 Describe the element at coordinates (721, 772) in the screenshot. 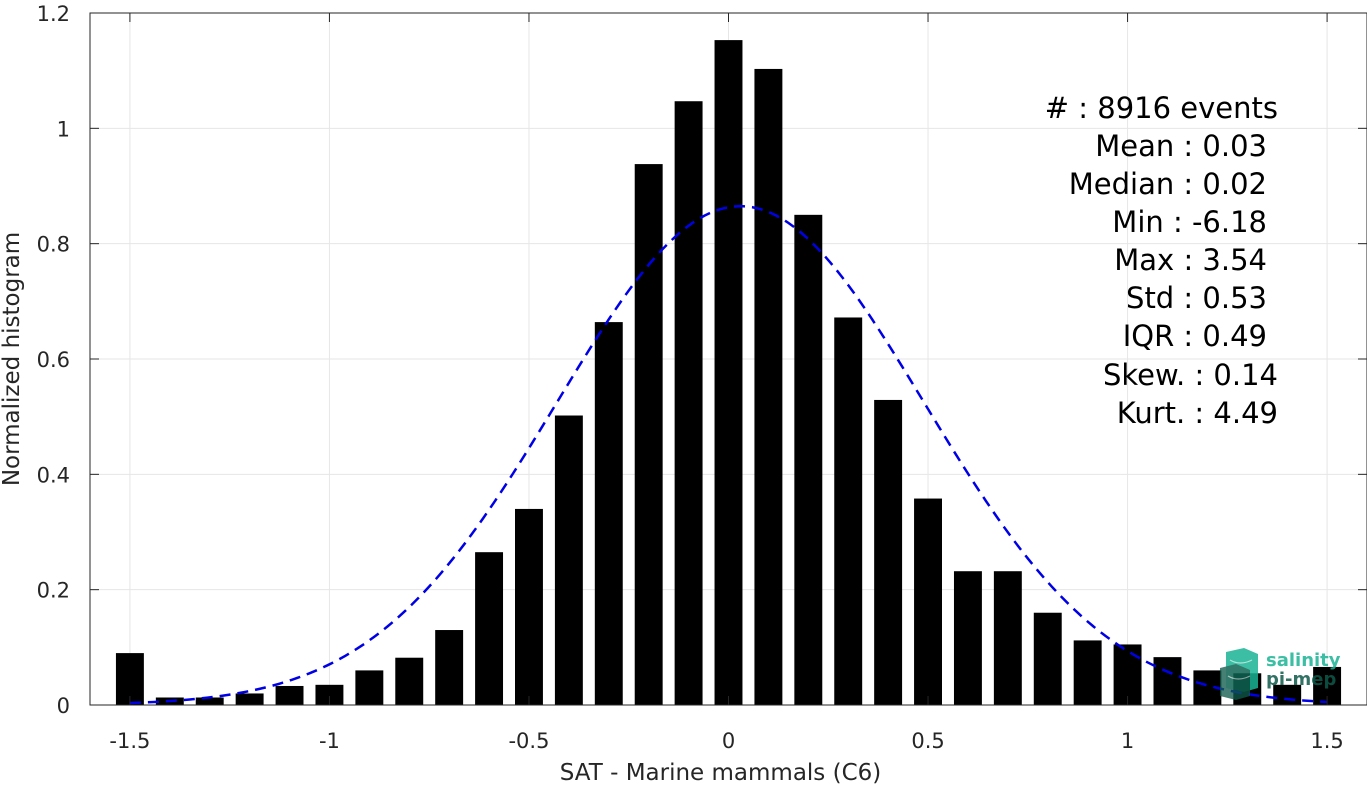

I see `x-axis-label: SAT - Marine mammals (C6)` at that location.